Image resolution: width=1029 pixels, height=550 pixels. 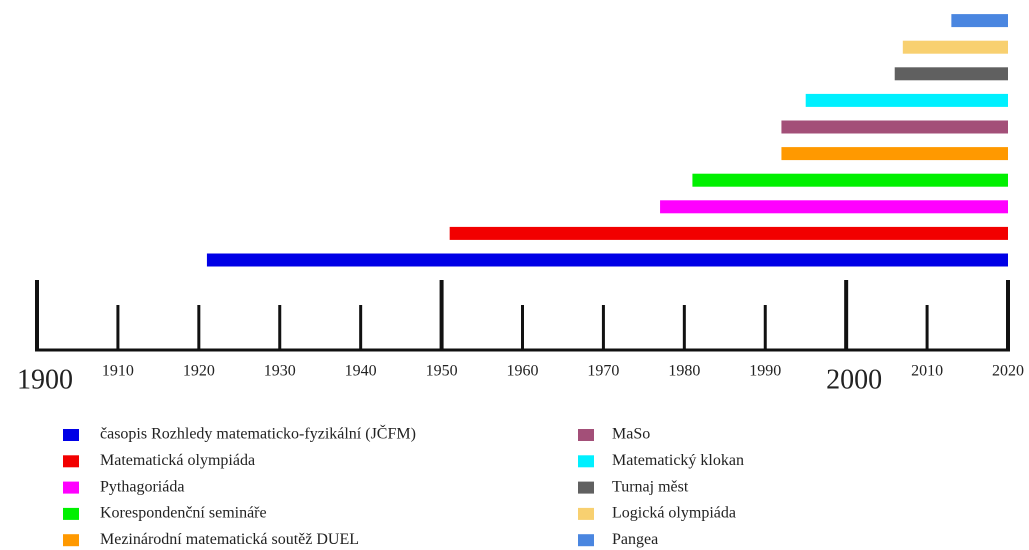 What do you see at coordinates (603, 371) in the screenshot?
I see `x-tick-label: 1970` at bounding box center [603, 371].